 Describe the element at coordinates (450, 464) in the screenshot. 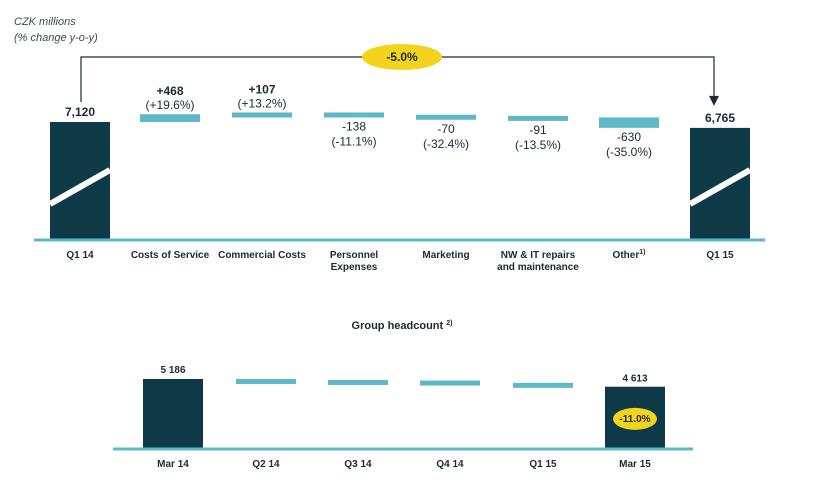

I see `headcount-category-step-3: Q4 14` at that location.